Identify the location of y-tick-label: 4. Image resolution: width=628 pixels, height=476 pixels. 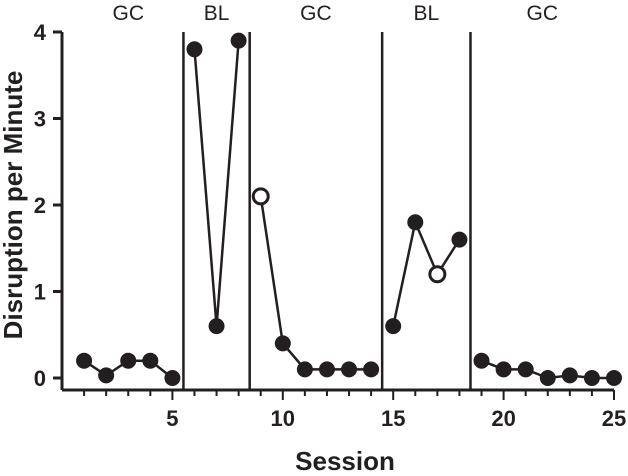
(40, 32).